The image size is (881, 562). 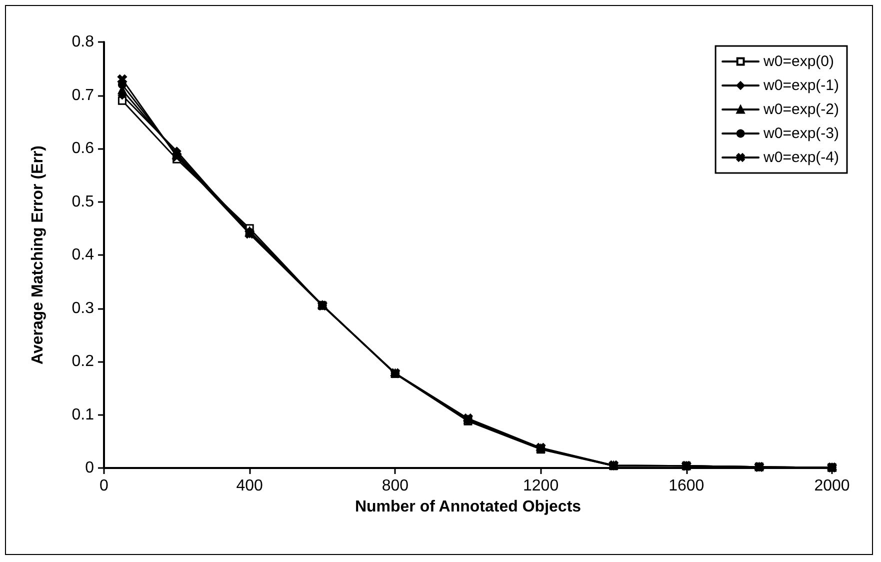 I want to click on legend-label: w0=exp(-3), so click(x=801, y=133).